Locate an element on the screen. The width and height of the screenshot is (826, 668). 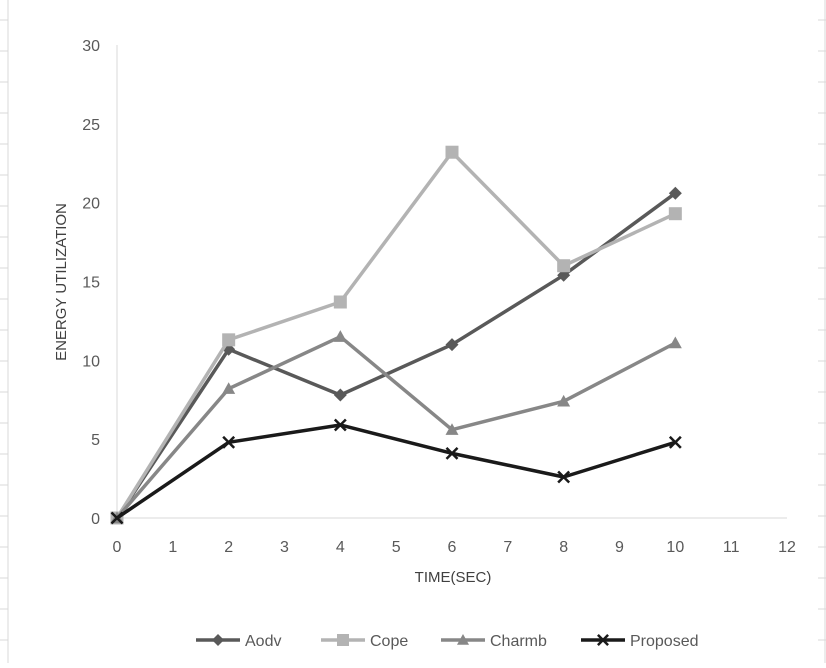
legend-item-proposed: Proposed is located at coordinates (640, 641).